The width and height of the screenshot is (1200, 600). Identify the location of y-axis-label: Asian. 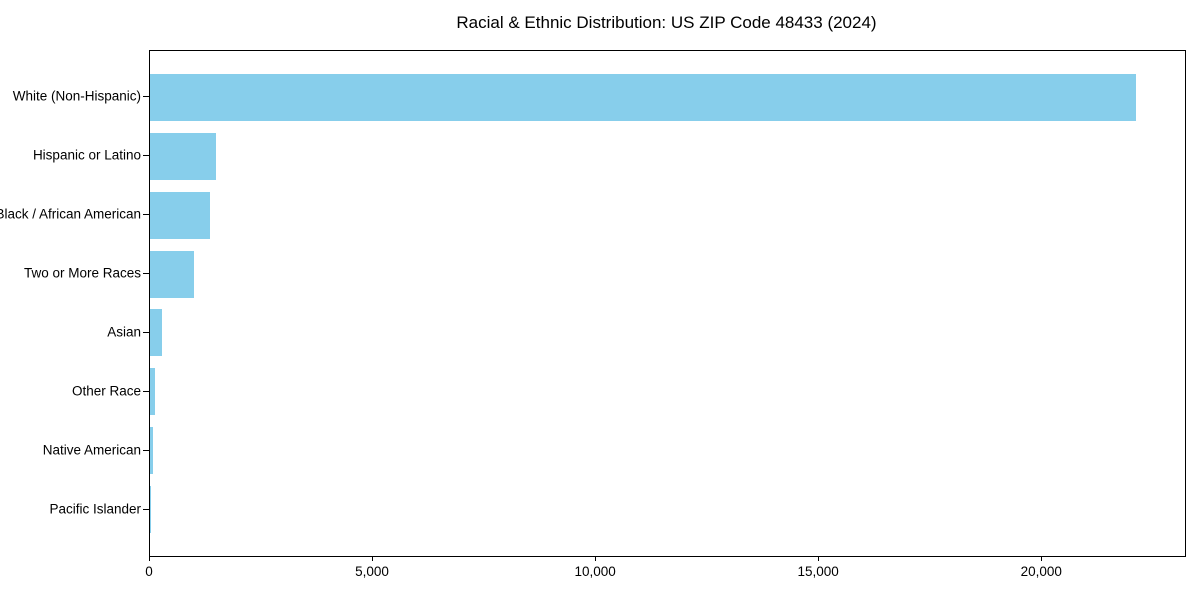
(124, 332).